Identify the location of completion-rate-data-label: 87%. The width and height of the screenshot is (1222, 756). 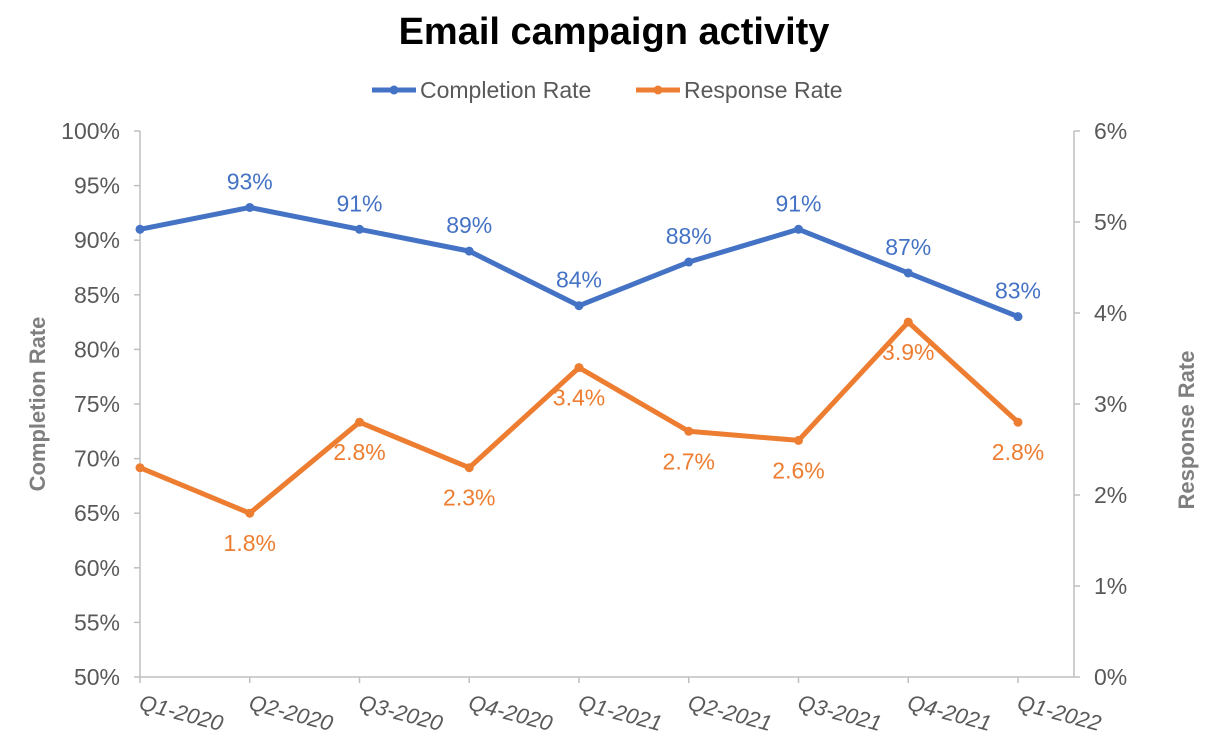
(908, 247).